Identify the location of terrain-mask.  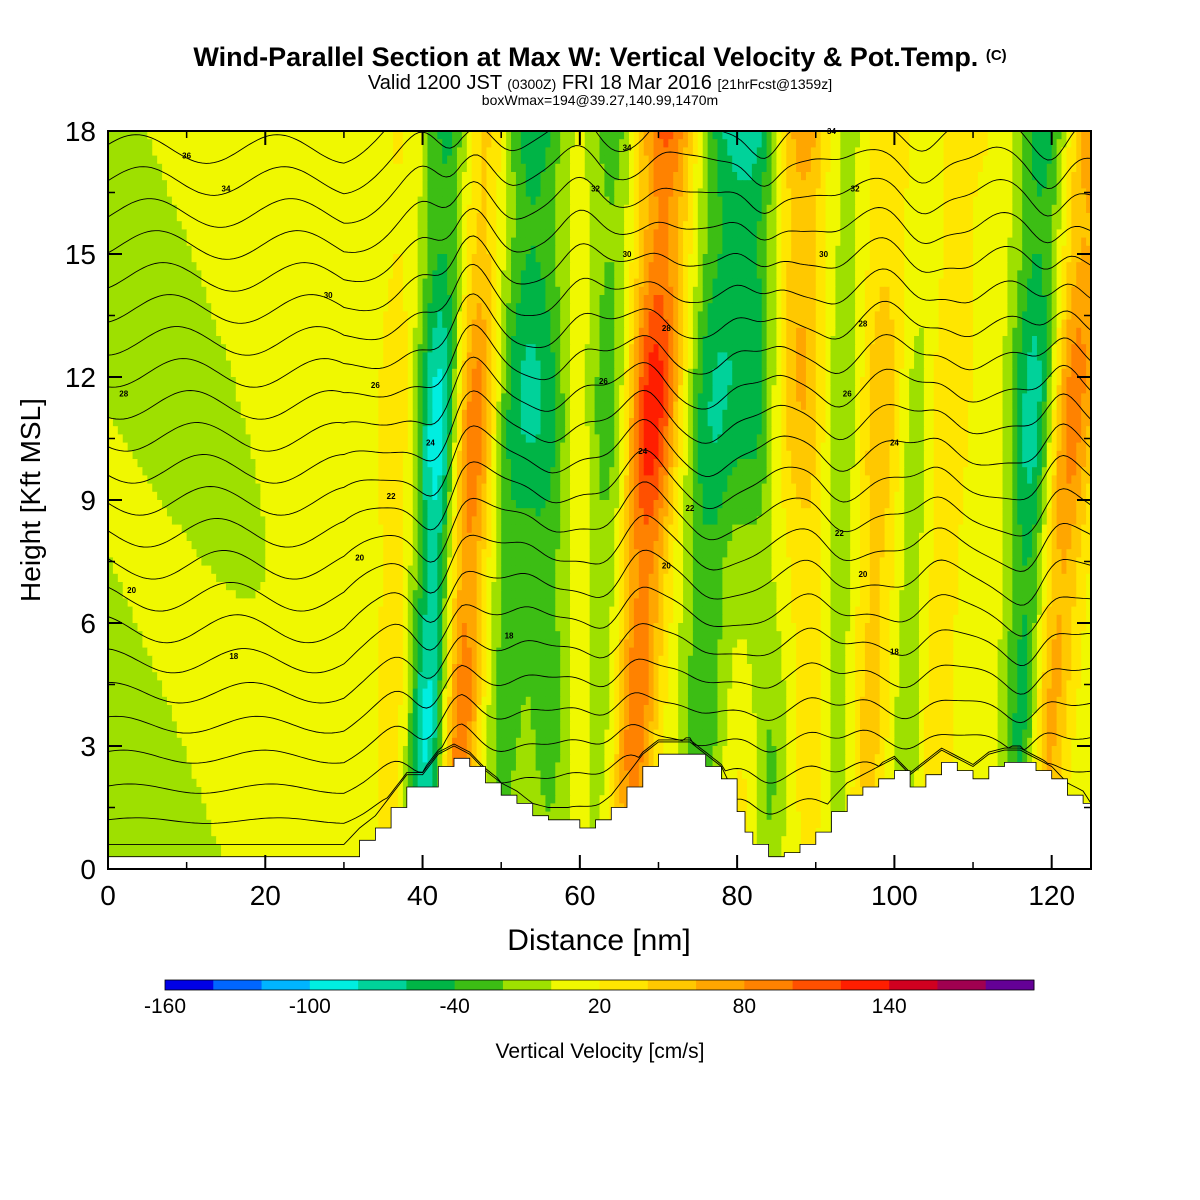
(599, 811).